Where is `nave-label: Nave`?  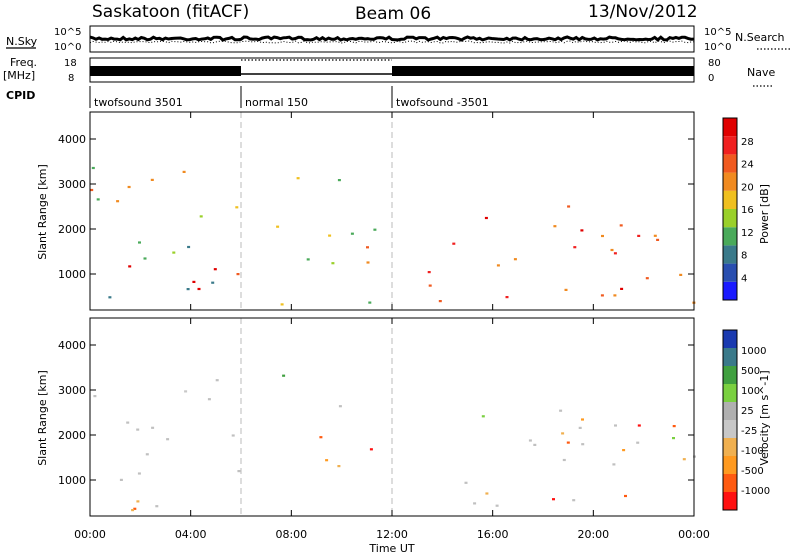 nave-label: Nave is located at coordinates (761, 72).